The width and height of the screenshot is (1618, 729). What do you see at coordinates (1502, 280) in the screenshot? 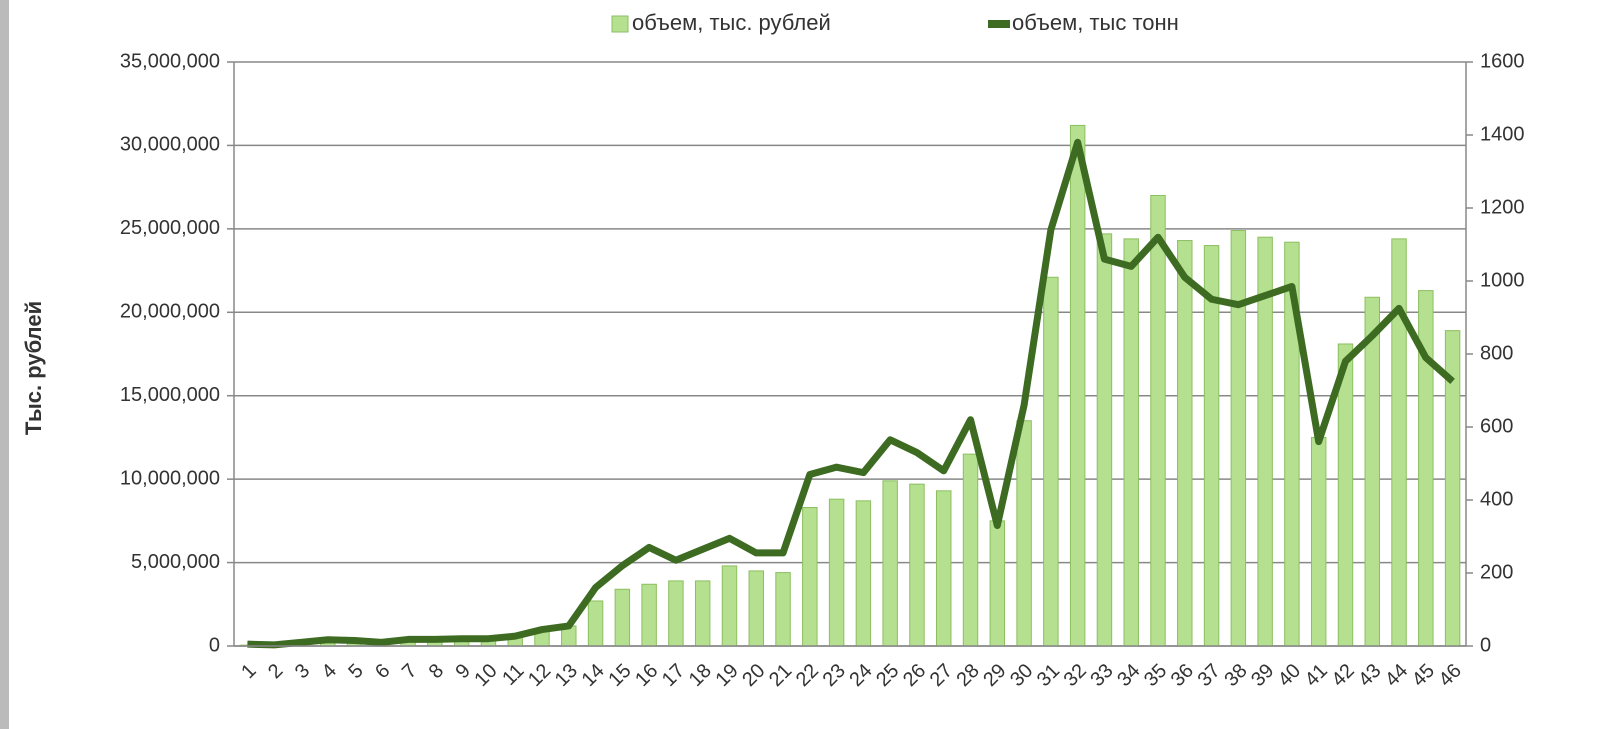
I see `y2-tick-label: 1000` at bounding box center [1502, 280].